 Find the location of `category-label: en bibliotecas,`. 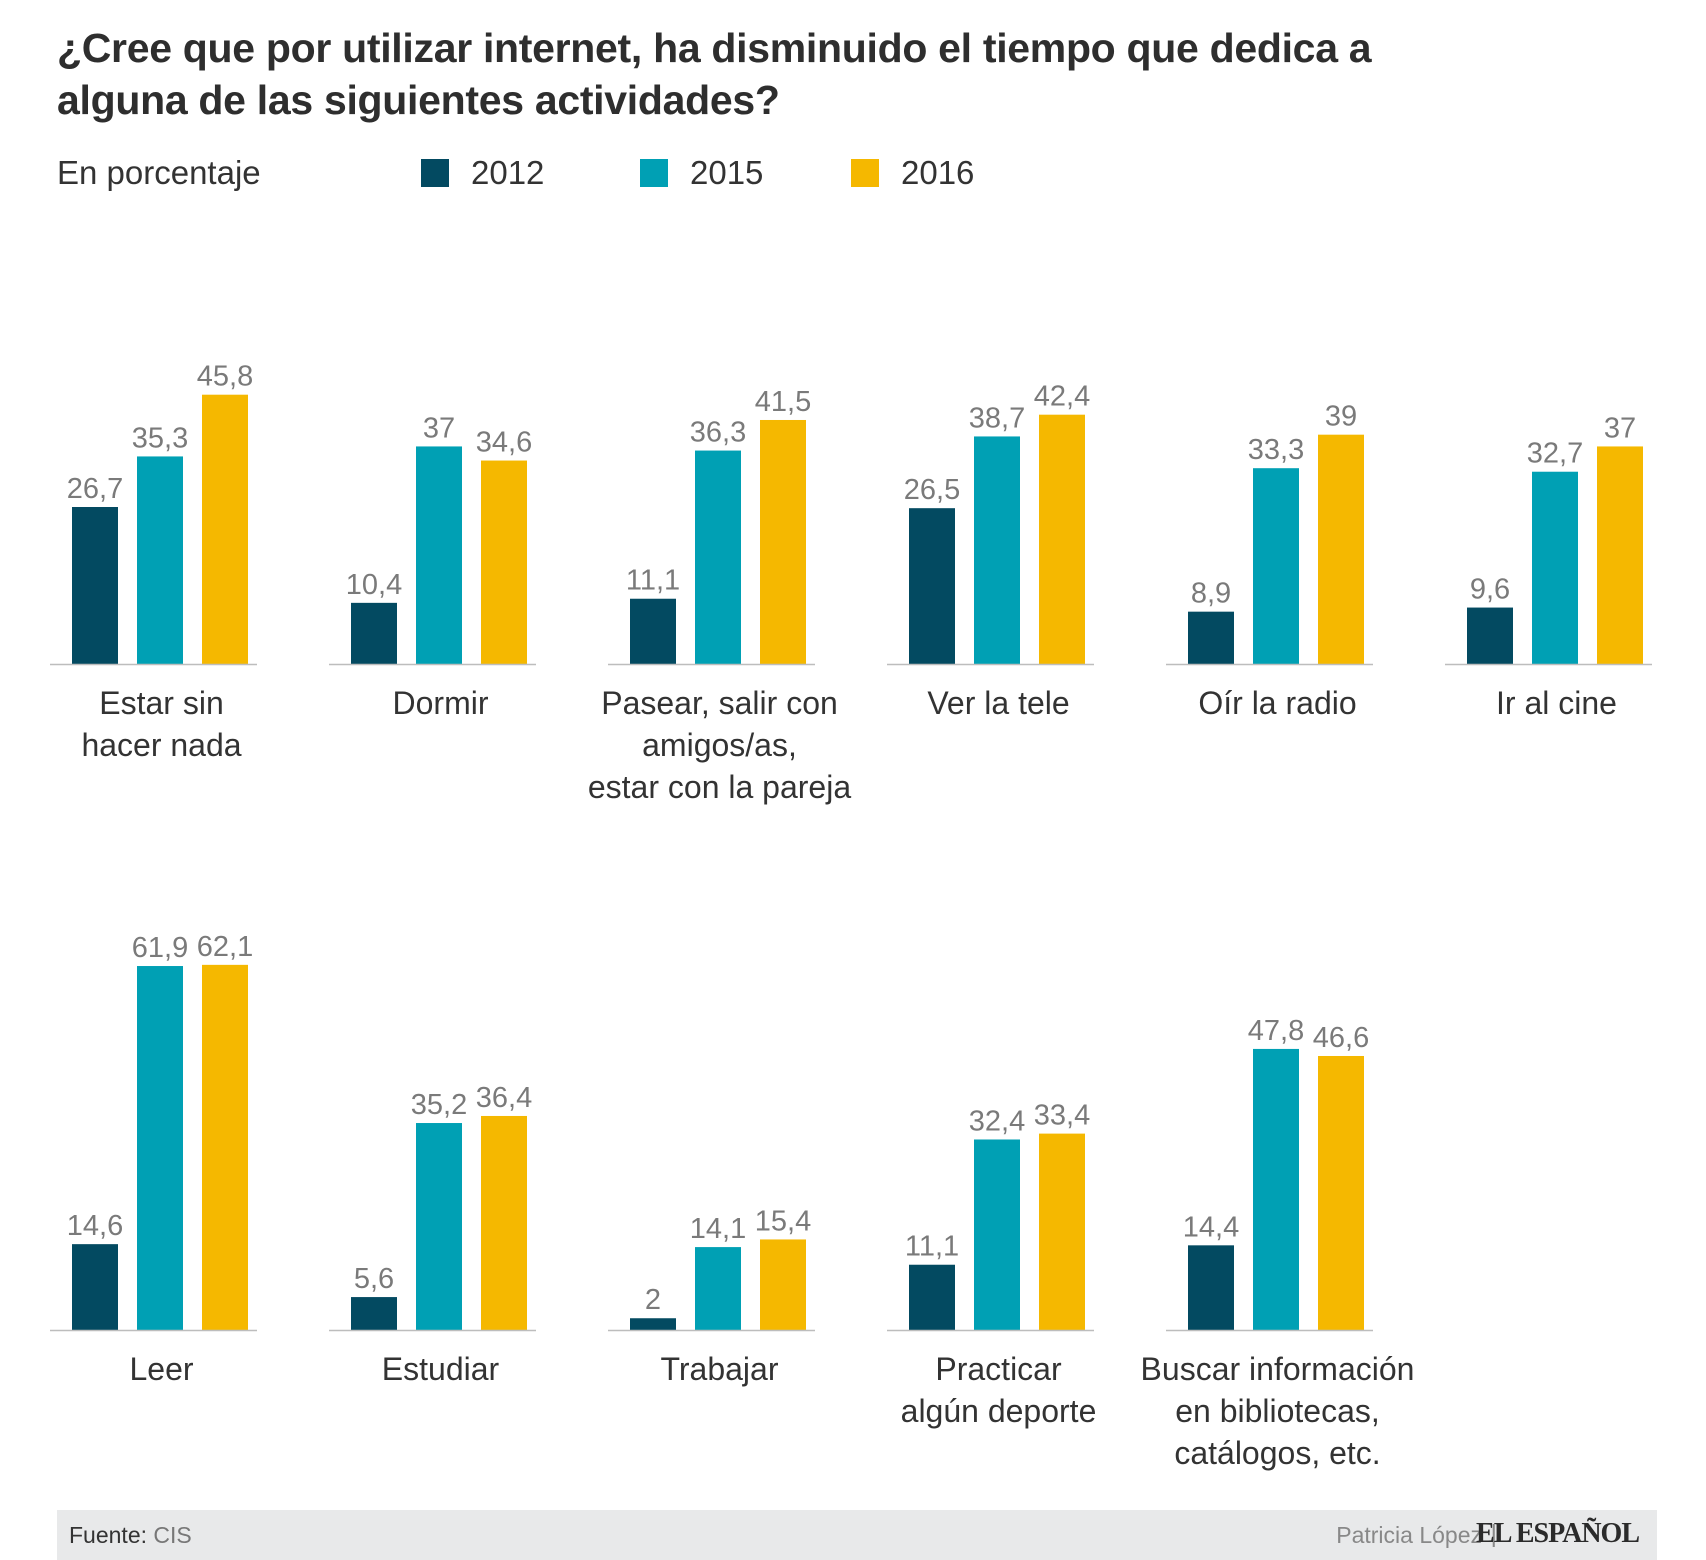

category-label: en bibliotecas, is located at coordinates (1277, 1411).